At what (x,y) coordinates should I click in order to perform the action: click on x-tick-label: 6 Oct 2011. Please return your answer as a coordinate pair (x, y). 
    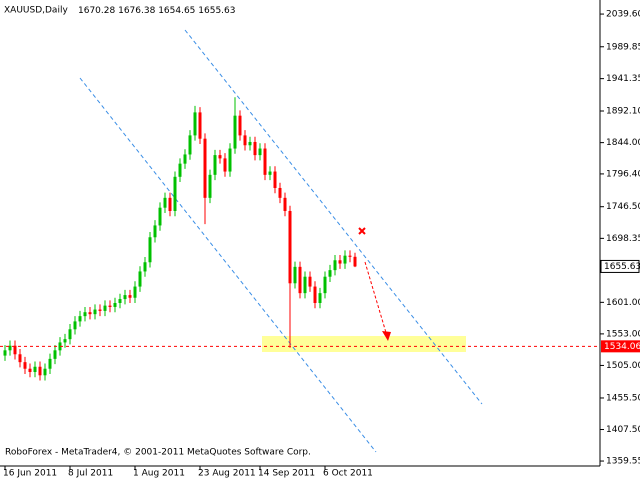
    Looking at the image, I should click on (348, 474).